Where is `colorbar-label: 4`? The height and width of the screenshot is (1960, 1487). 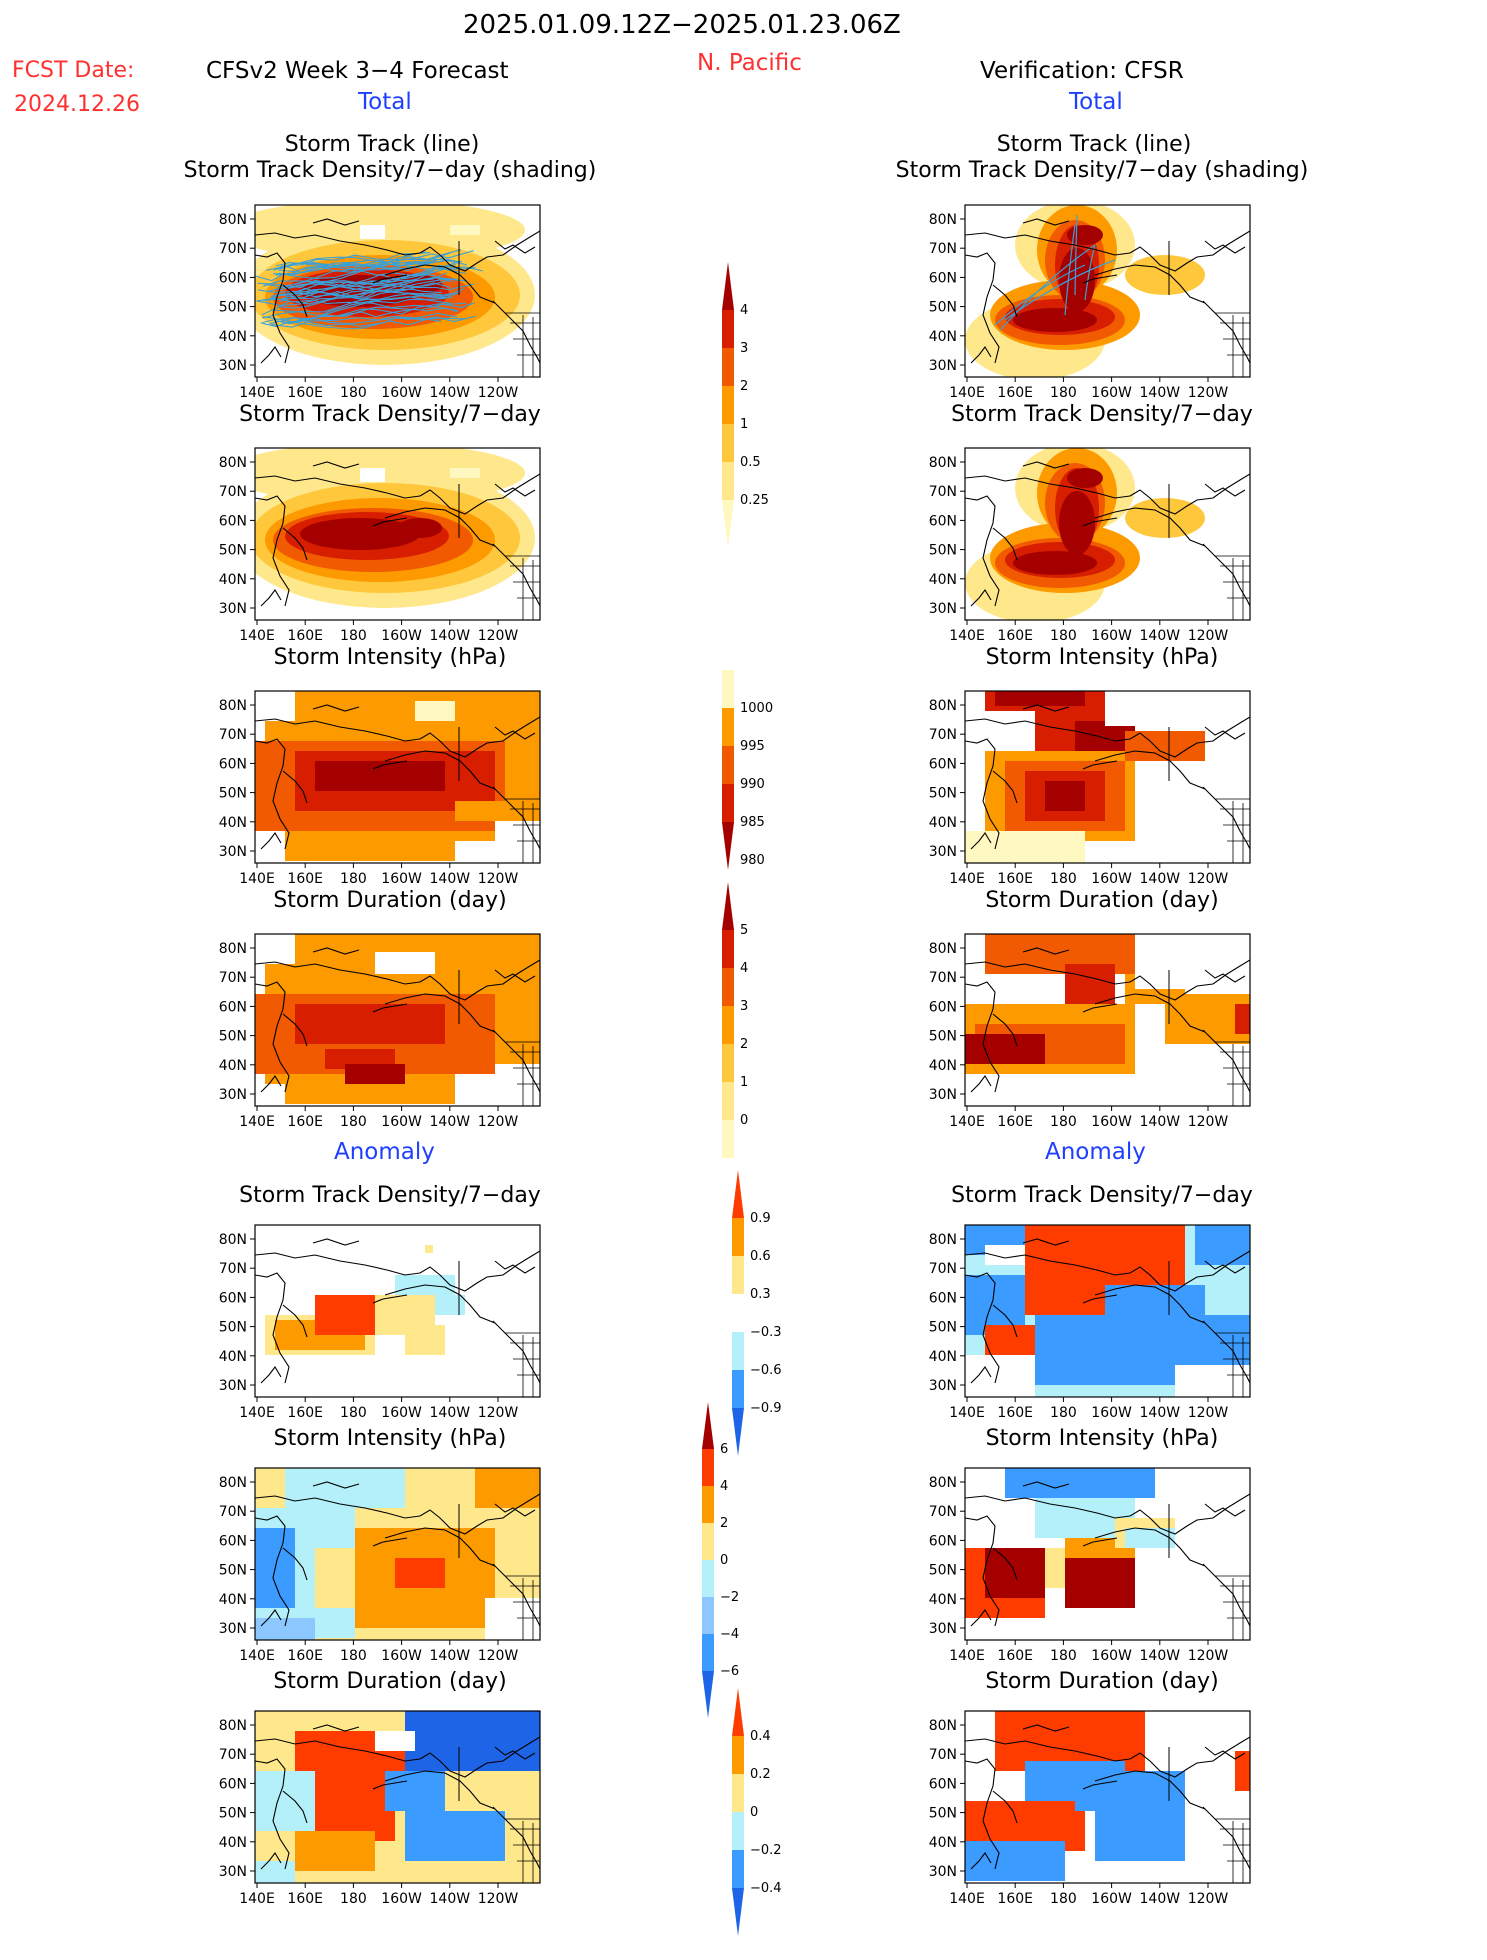 colorbar-label: 4 is located at coordinates (744, 310).